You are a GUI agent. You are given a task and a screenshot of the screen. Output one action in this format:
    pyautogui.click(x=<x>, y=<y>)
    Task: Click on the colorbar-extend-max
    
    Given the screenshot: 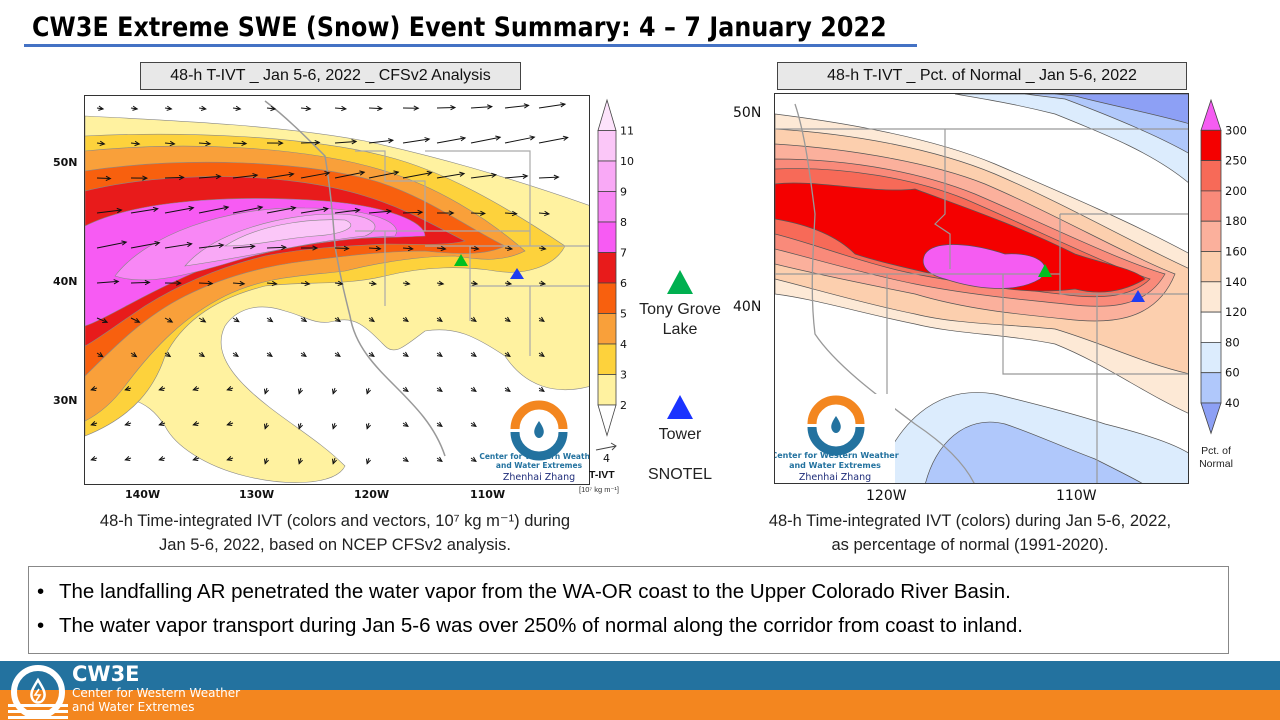 What is the action you would take?
    pyautogui.click(x=607, y=114)
    